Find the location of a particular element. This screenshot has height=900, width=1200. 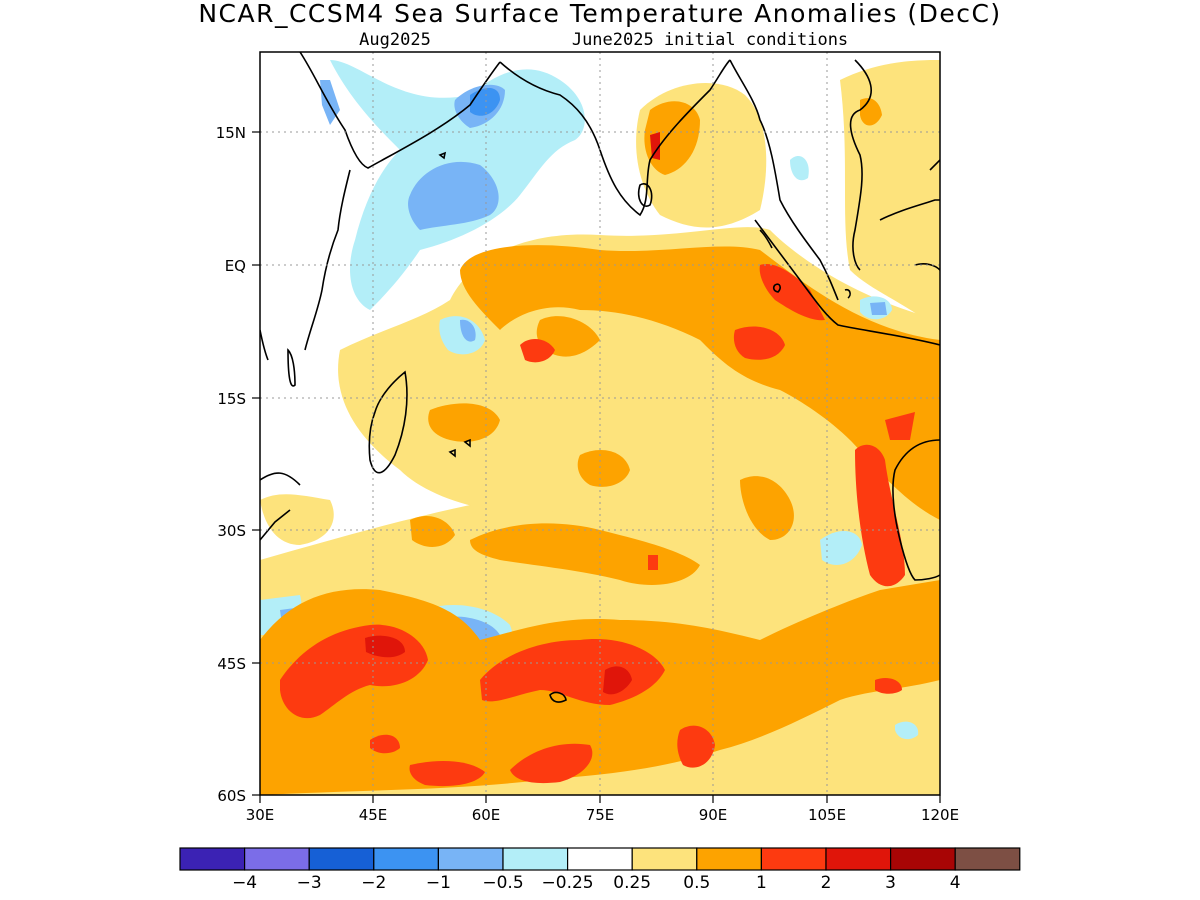

colorbar-label: 1 is located at coordinates (761, 883).